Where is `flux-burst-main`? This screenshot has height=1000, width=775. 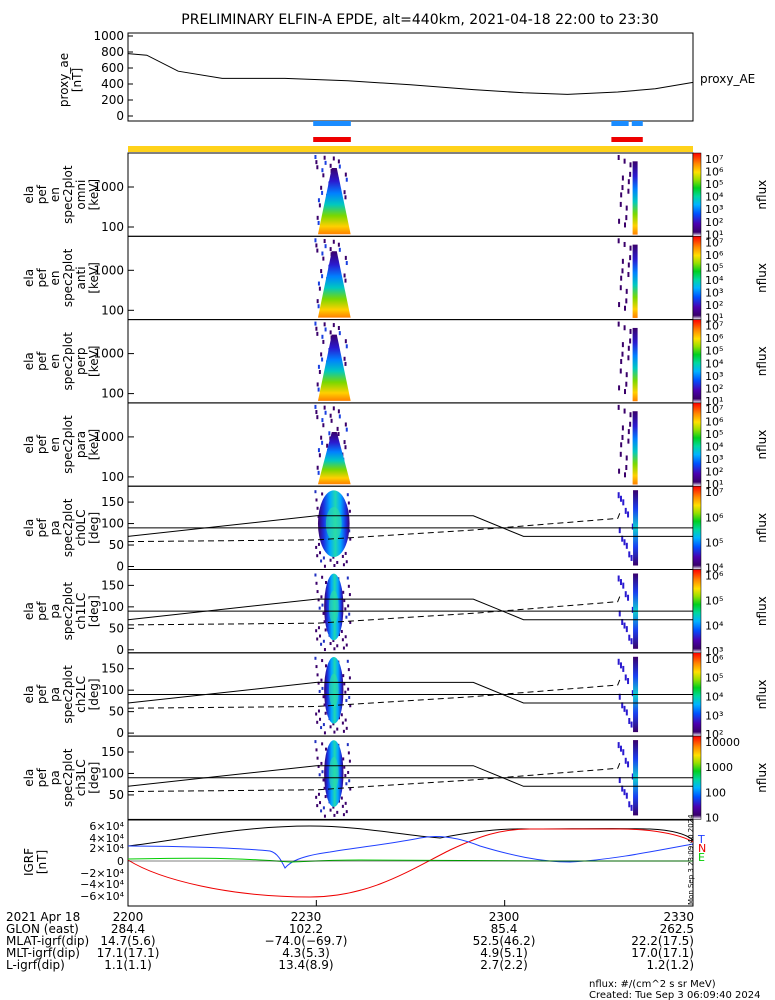
flux-burst-main is located at coordinates (334, 458).